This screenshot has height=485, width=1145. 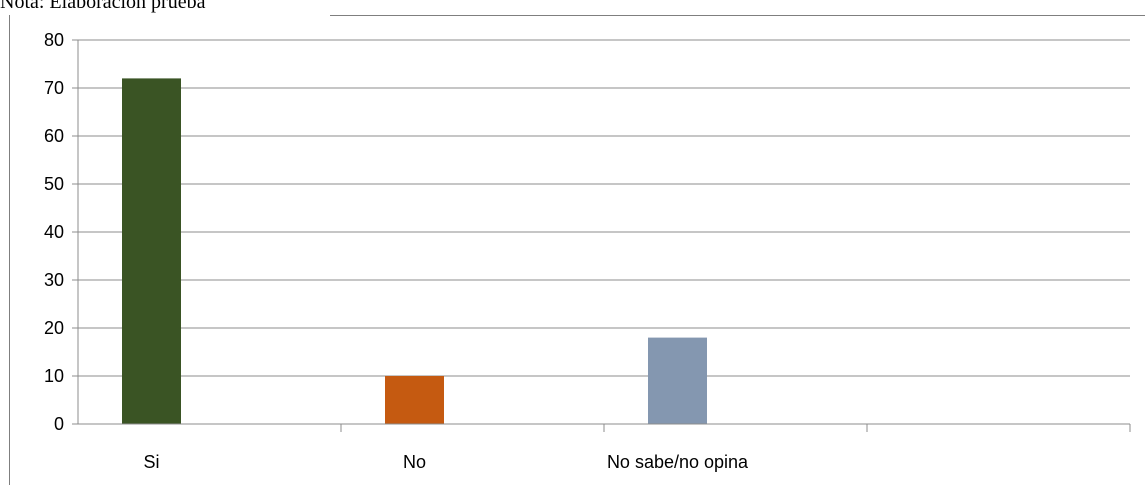 I want to click on y-tick-label-80: 80, so click(x=54, y=40).